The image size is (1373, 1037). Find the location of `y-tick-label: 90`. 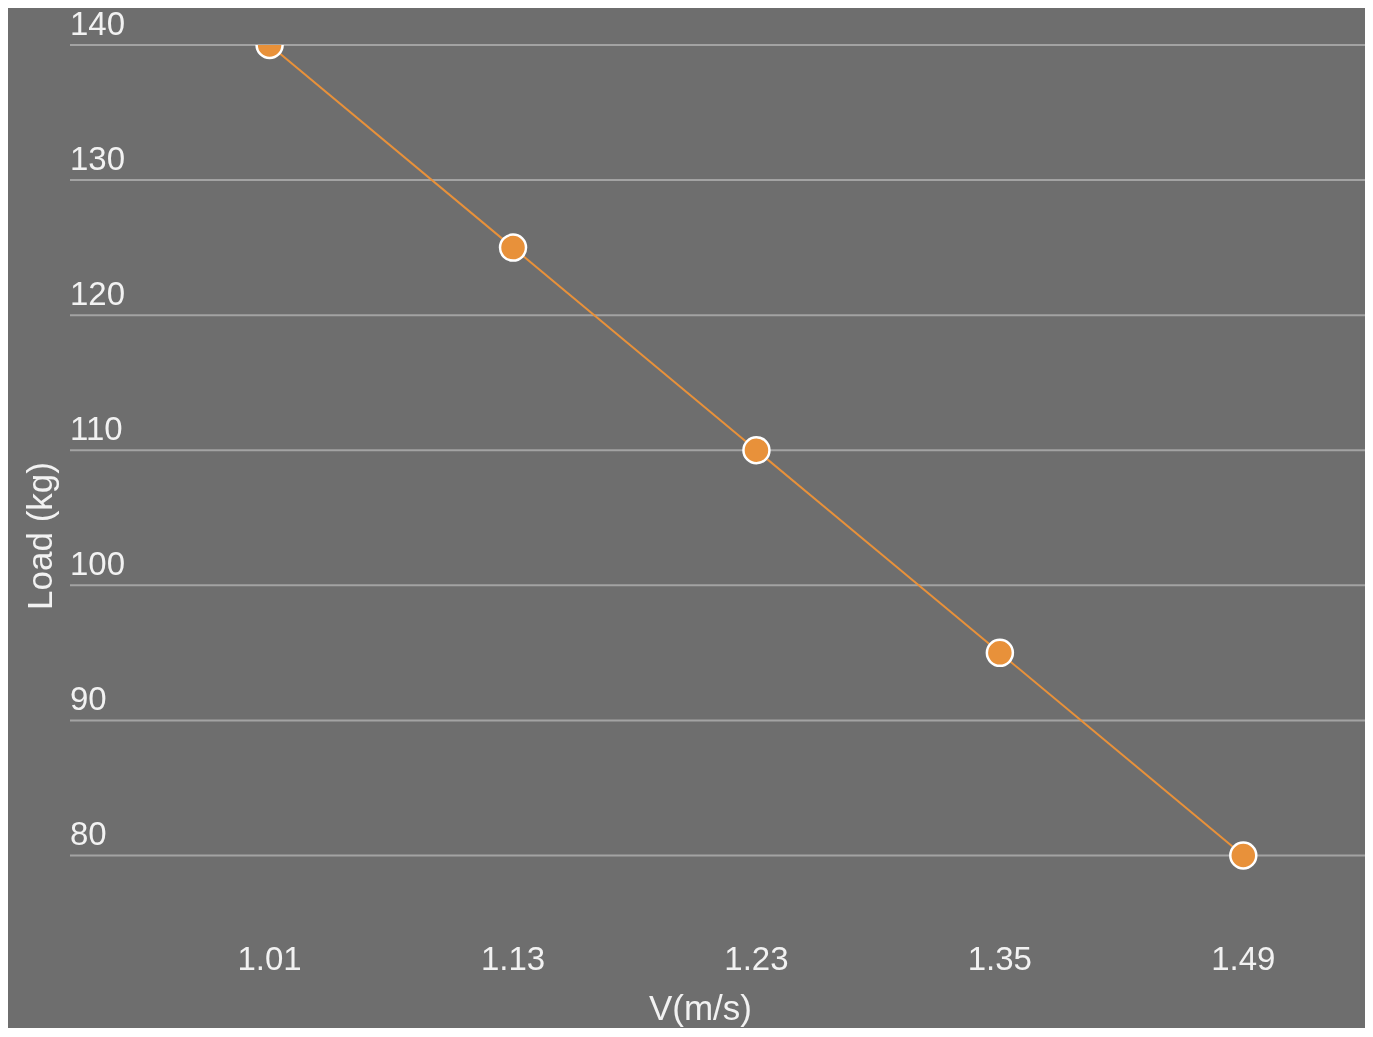

y-tick-label: 90 is located at coordinates (88, 699).